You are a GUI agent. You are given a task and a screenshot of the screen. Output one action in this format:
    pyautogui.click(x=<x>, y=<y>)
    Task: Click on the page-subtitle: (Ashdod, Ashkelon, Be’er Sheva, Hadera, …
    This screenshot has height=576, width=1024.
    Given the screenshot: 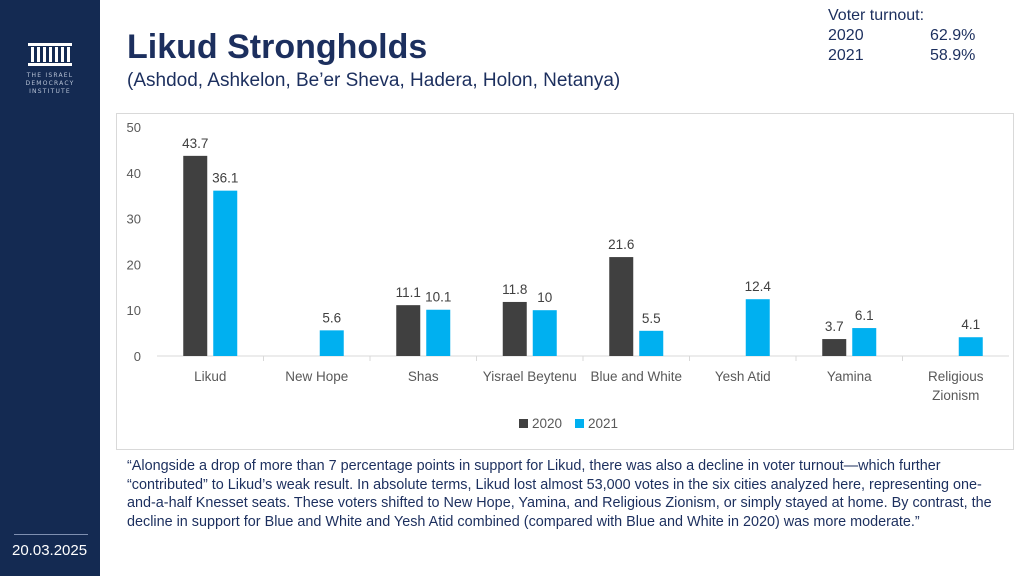 What is the action you would take?
    pyautogui.click(x=374, y=80)
    